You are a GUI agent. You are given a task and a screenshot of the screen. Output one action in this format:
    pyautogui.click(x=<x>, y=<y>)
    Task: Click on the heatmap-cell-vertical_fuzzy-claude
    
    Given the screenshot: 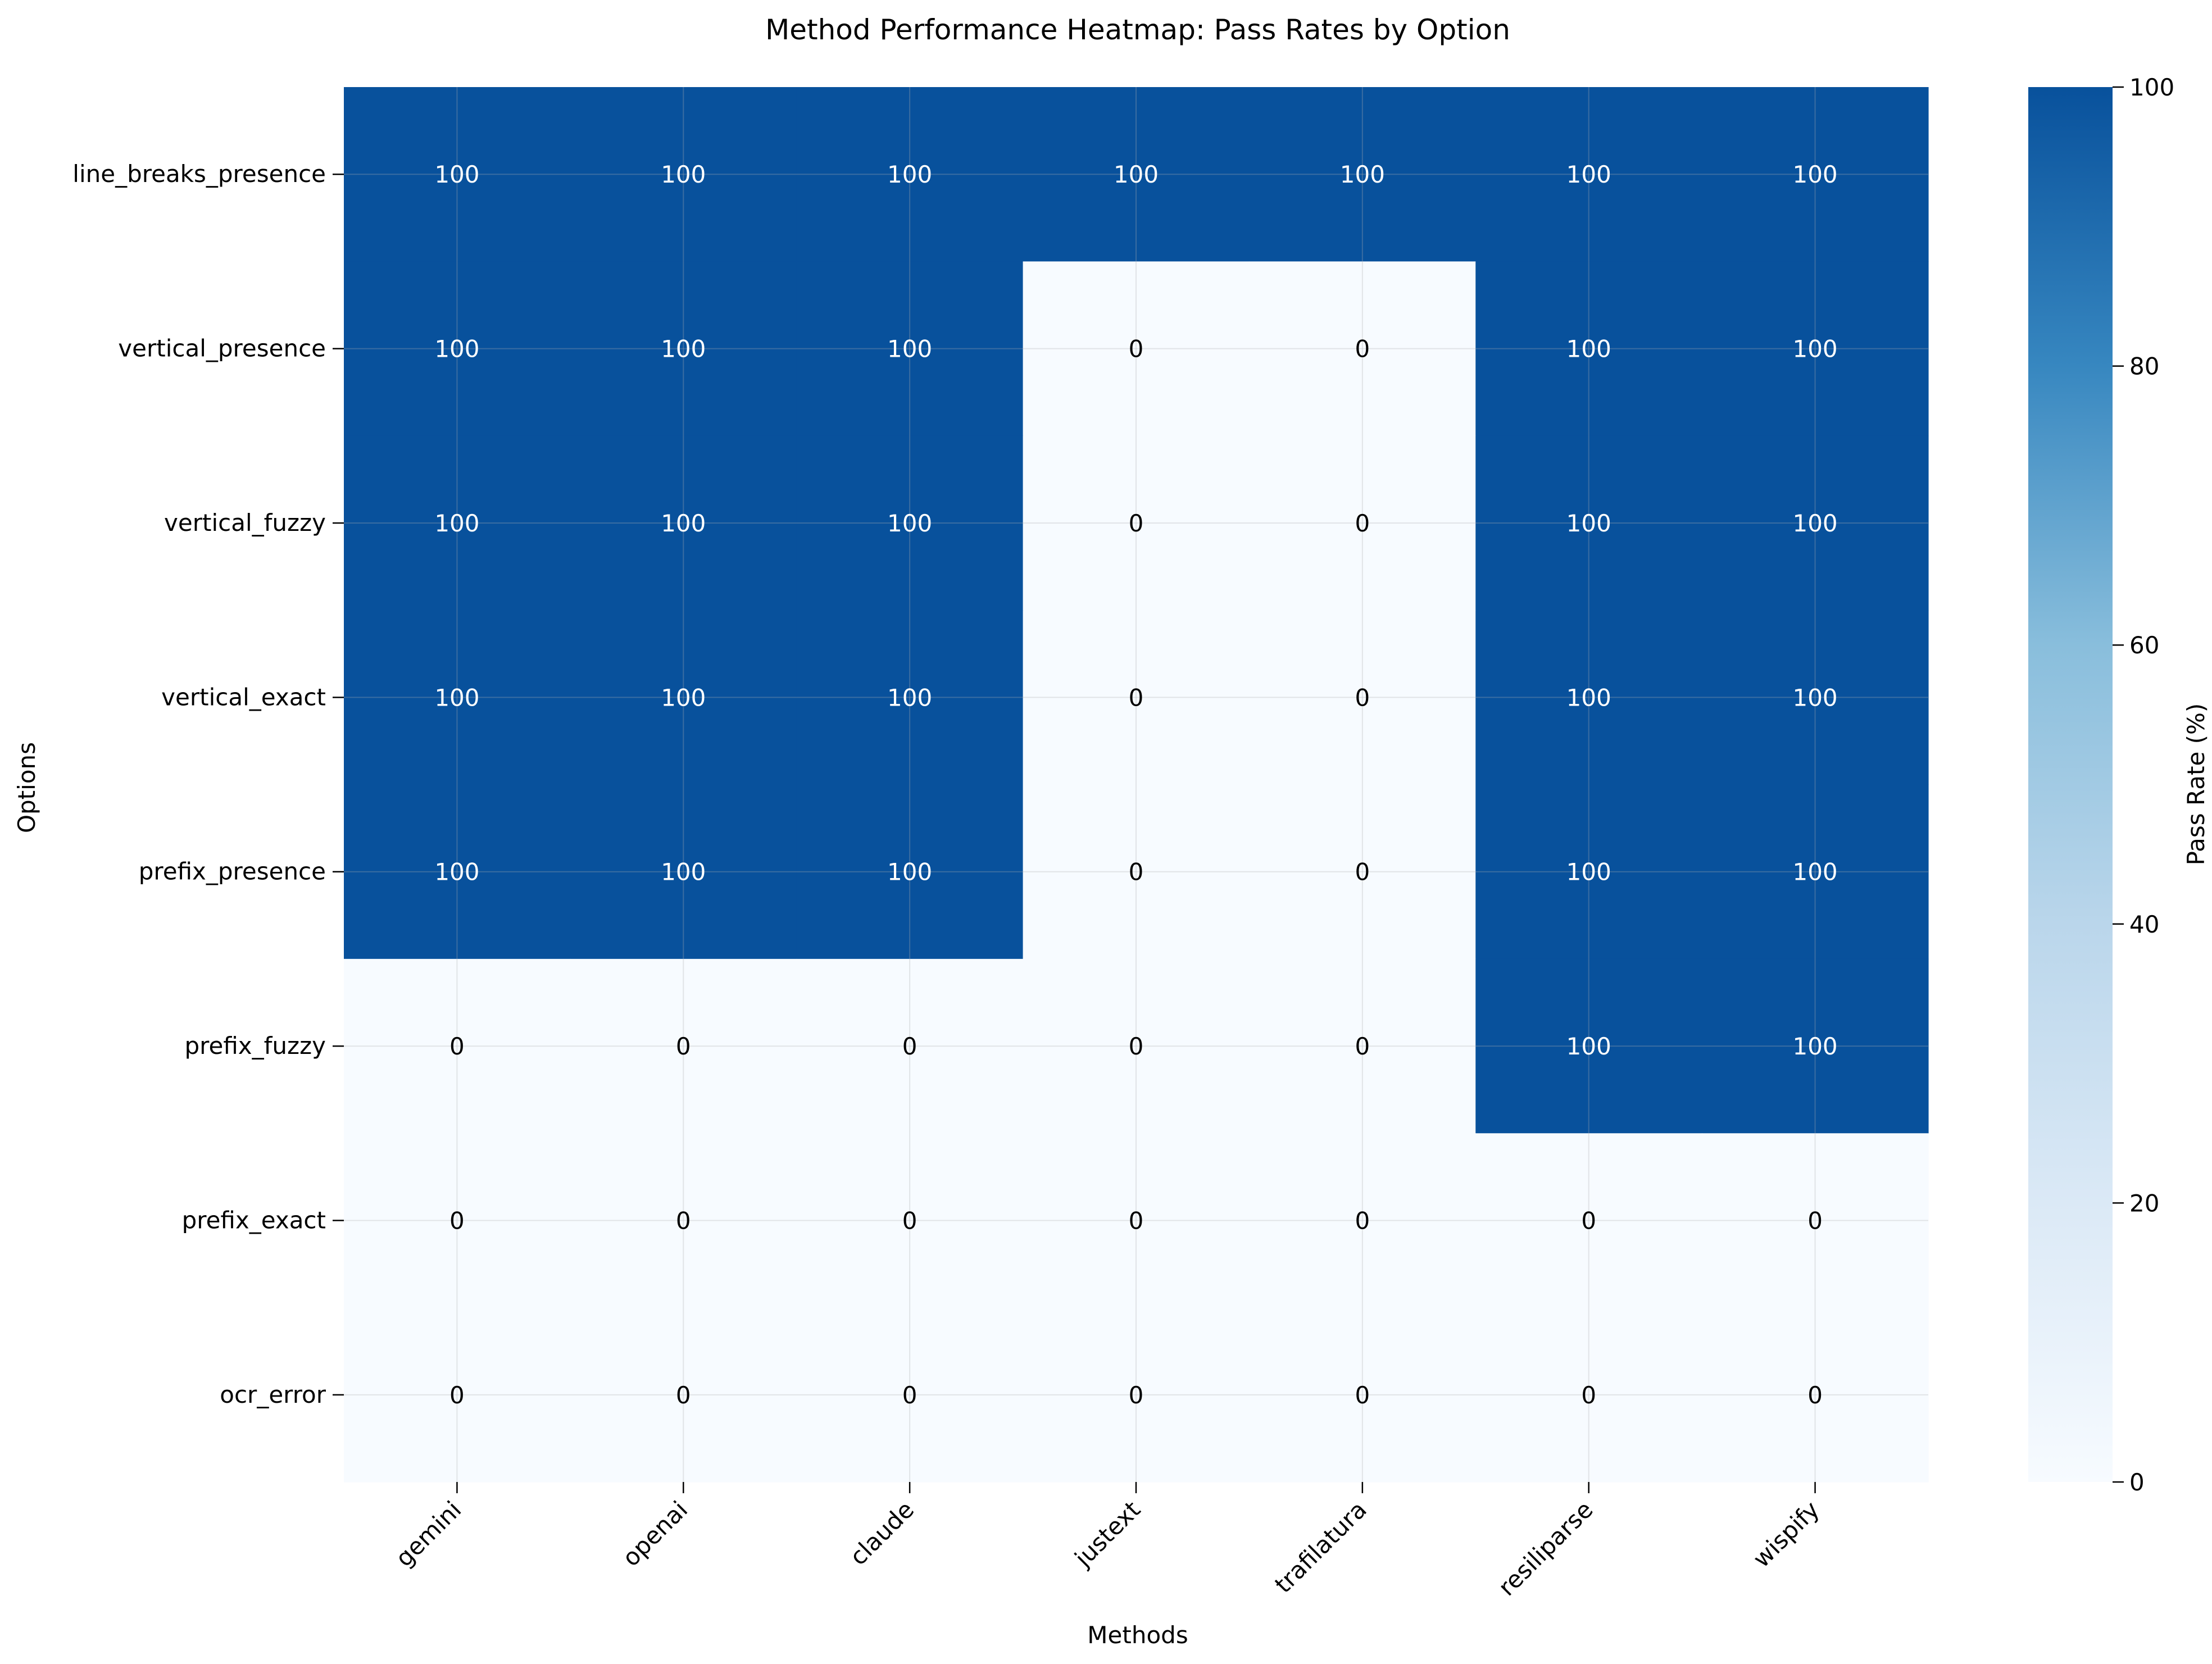 What is the action you would take?
    pyautogui.click(x=910, y=523)
    